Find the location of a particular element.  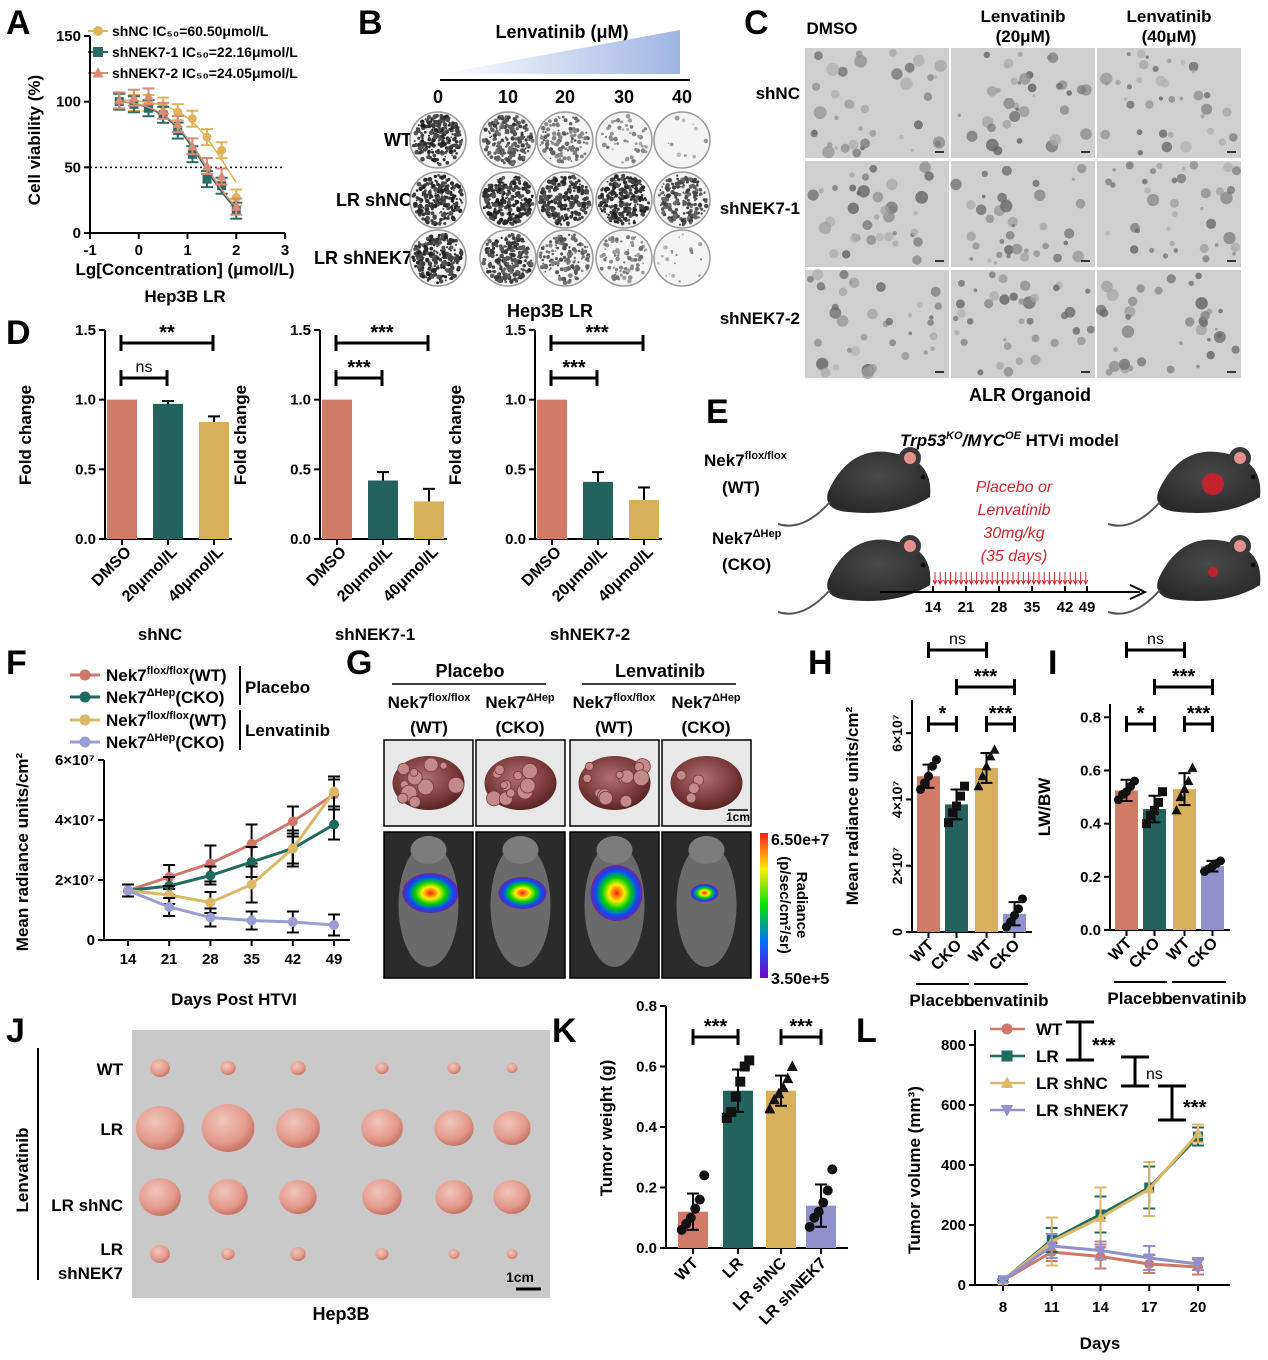

bar-DMSO is located at coordinates (552, 469).